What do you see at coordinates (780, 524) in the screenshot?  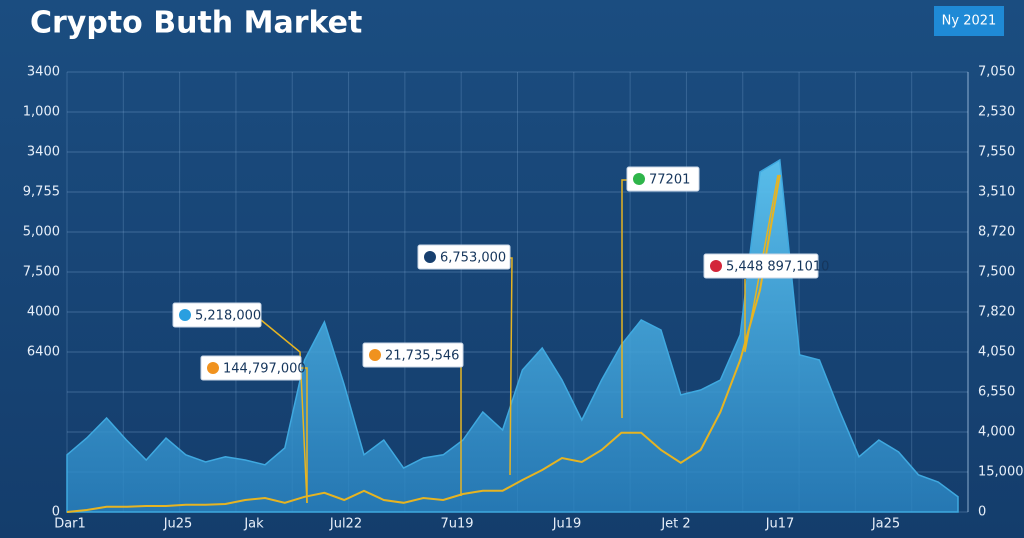 I see `x-tick-label: Ju17` at bounding box center [780, 524].